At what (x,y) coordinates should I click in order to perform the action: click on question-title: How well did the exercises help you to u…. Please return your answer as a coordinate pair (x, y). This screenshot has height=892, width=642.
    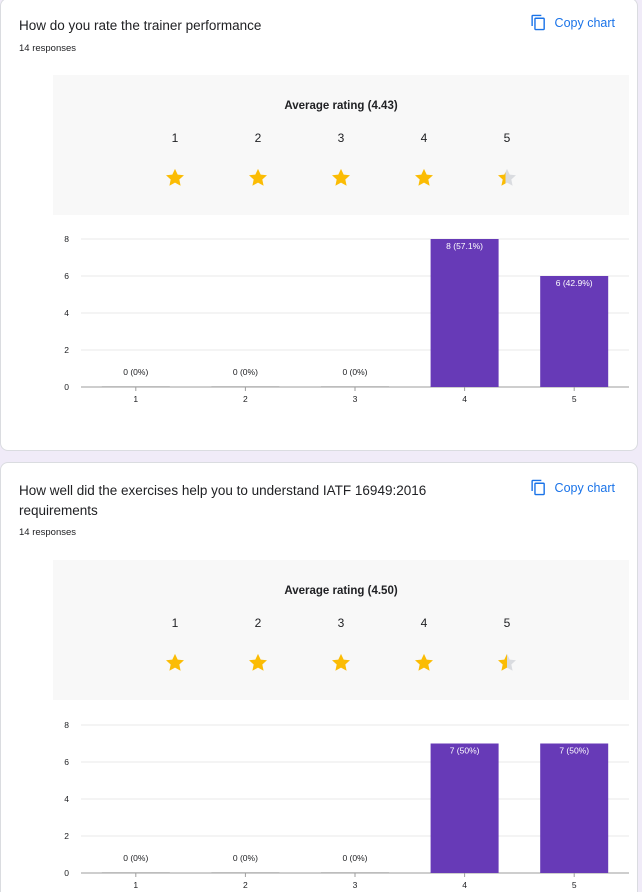
    Looking at the image, I should click on (223, 500).